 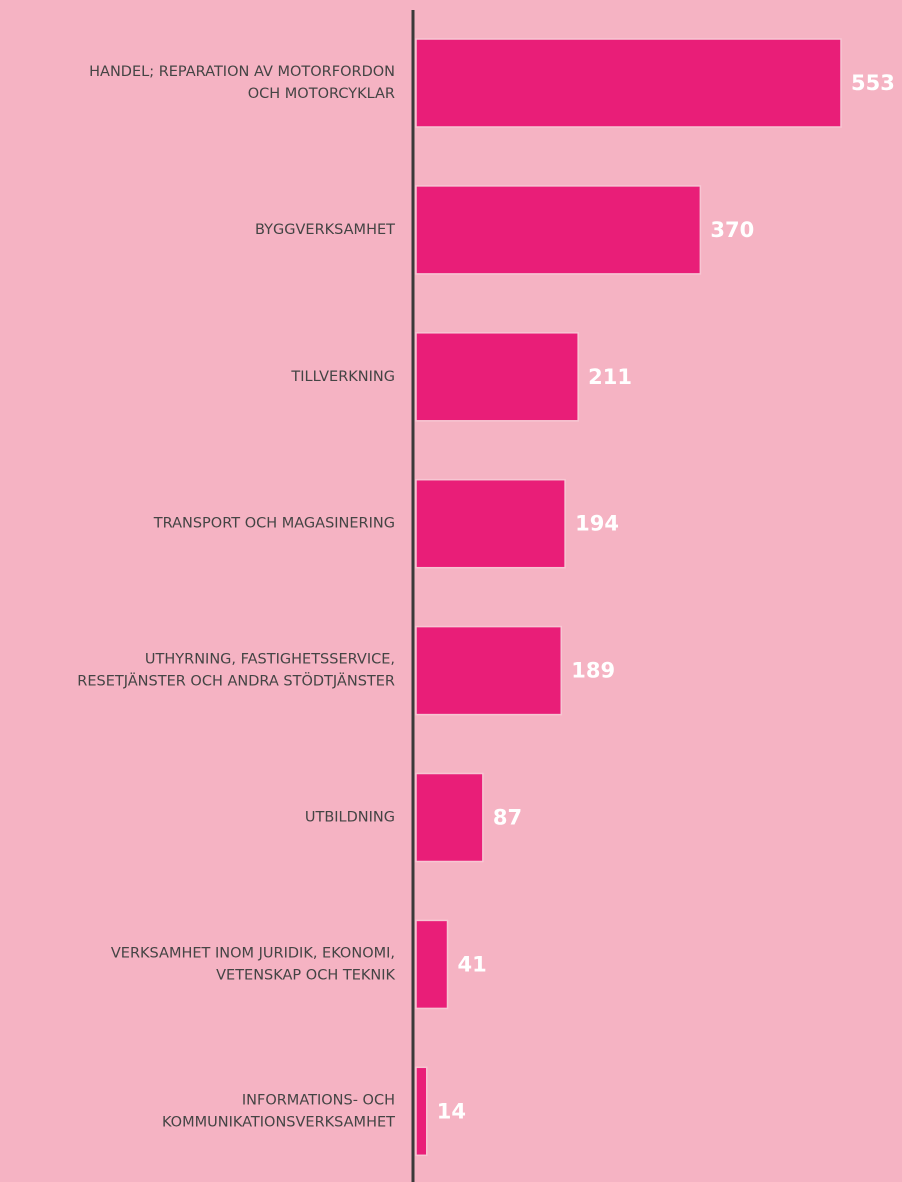 What do you see at coordinates (305, 975) in the screenshot?
I see `category-label: VETENSKAP OCH TEKNIK` at bounding box center [305, 975].